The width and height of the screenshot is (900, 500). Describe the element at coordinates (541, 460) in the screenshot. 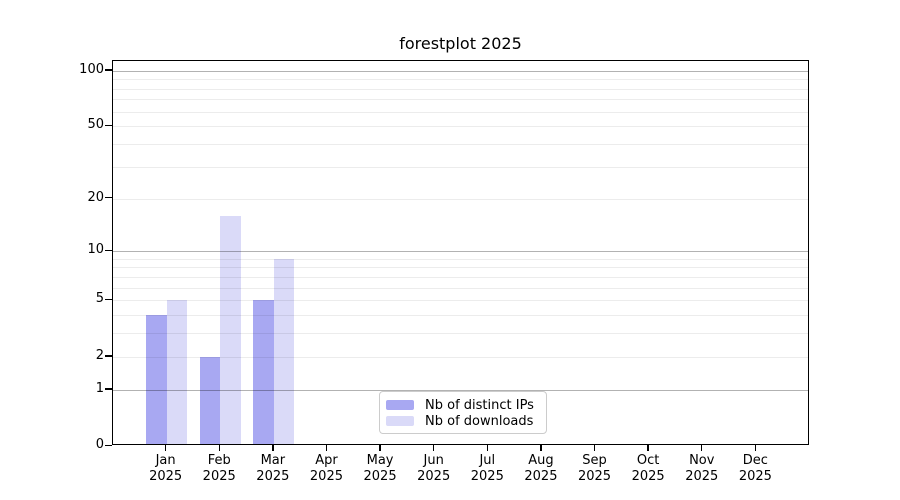

I see `x-tick-month: Aug` at that location.